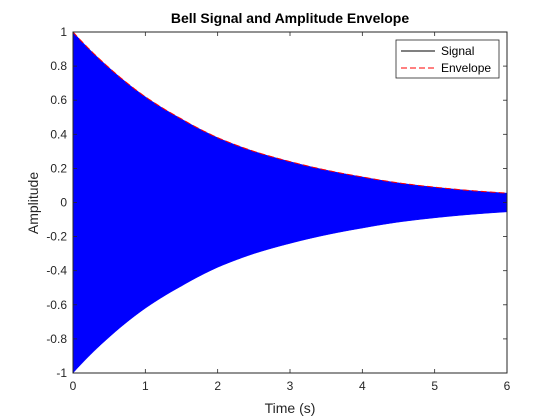 The image size is (560, 420). I want to click on y-tick-label: -0.6, so click(56, 305).